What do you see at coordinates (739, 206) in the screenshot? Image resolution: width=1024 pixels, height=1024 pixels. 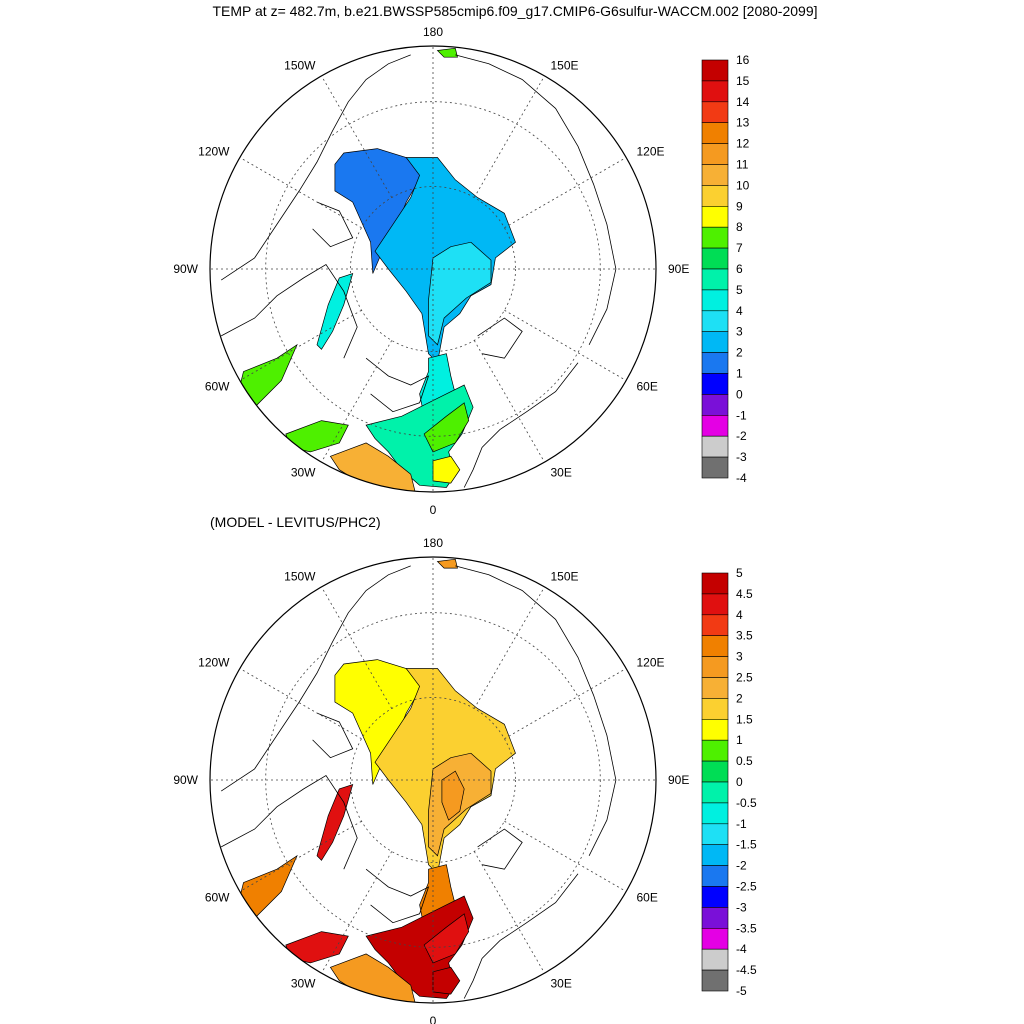 I see `colorbar-tick-label: 9` at bounding box center [739, 206].